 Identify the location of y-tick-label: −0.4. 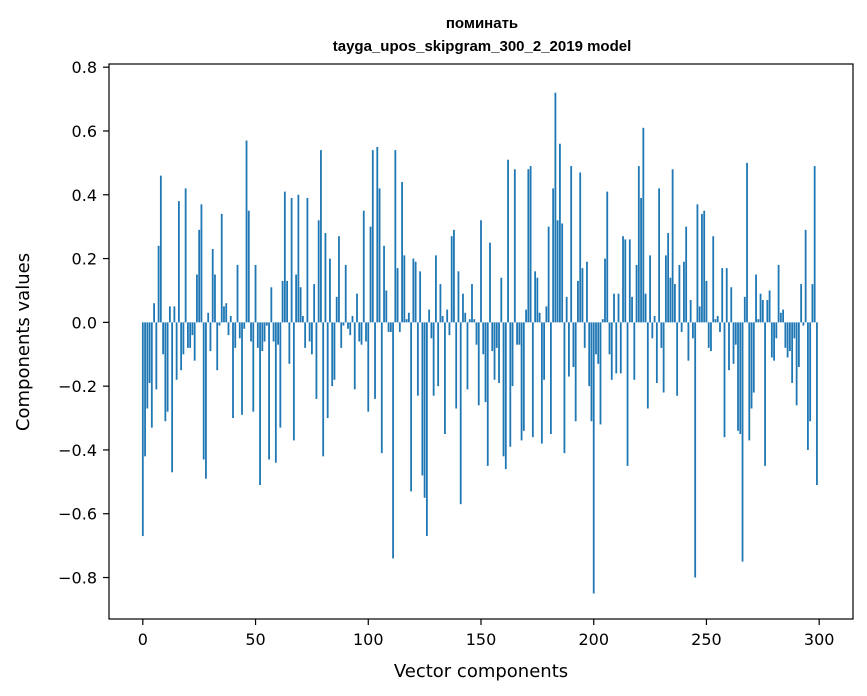
(77, 450).